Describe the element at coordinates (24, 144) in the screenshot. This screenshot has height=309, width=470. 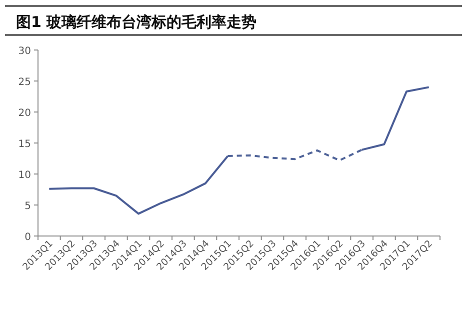
I see `y-tick-label: 15` at that location.